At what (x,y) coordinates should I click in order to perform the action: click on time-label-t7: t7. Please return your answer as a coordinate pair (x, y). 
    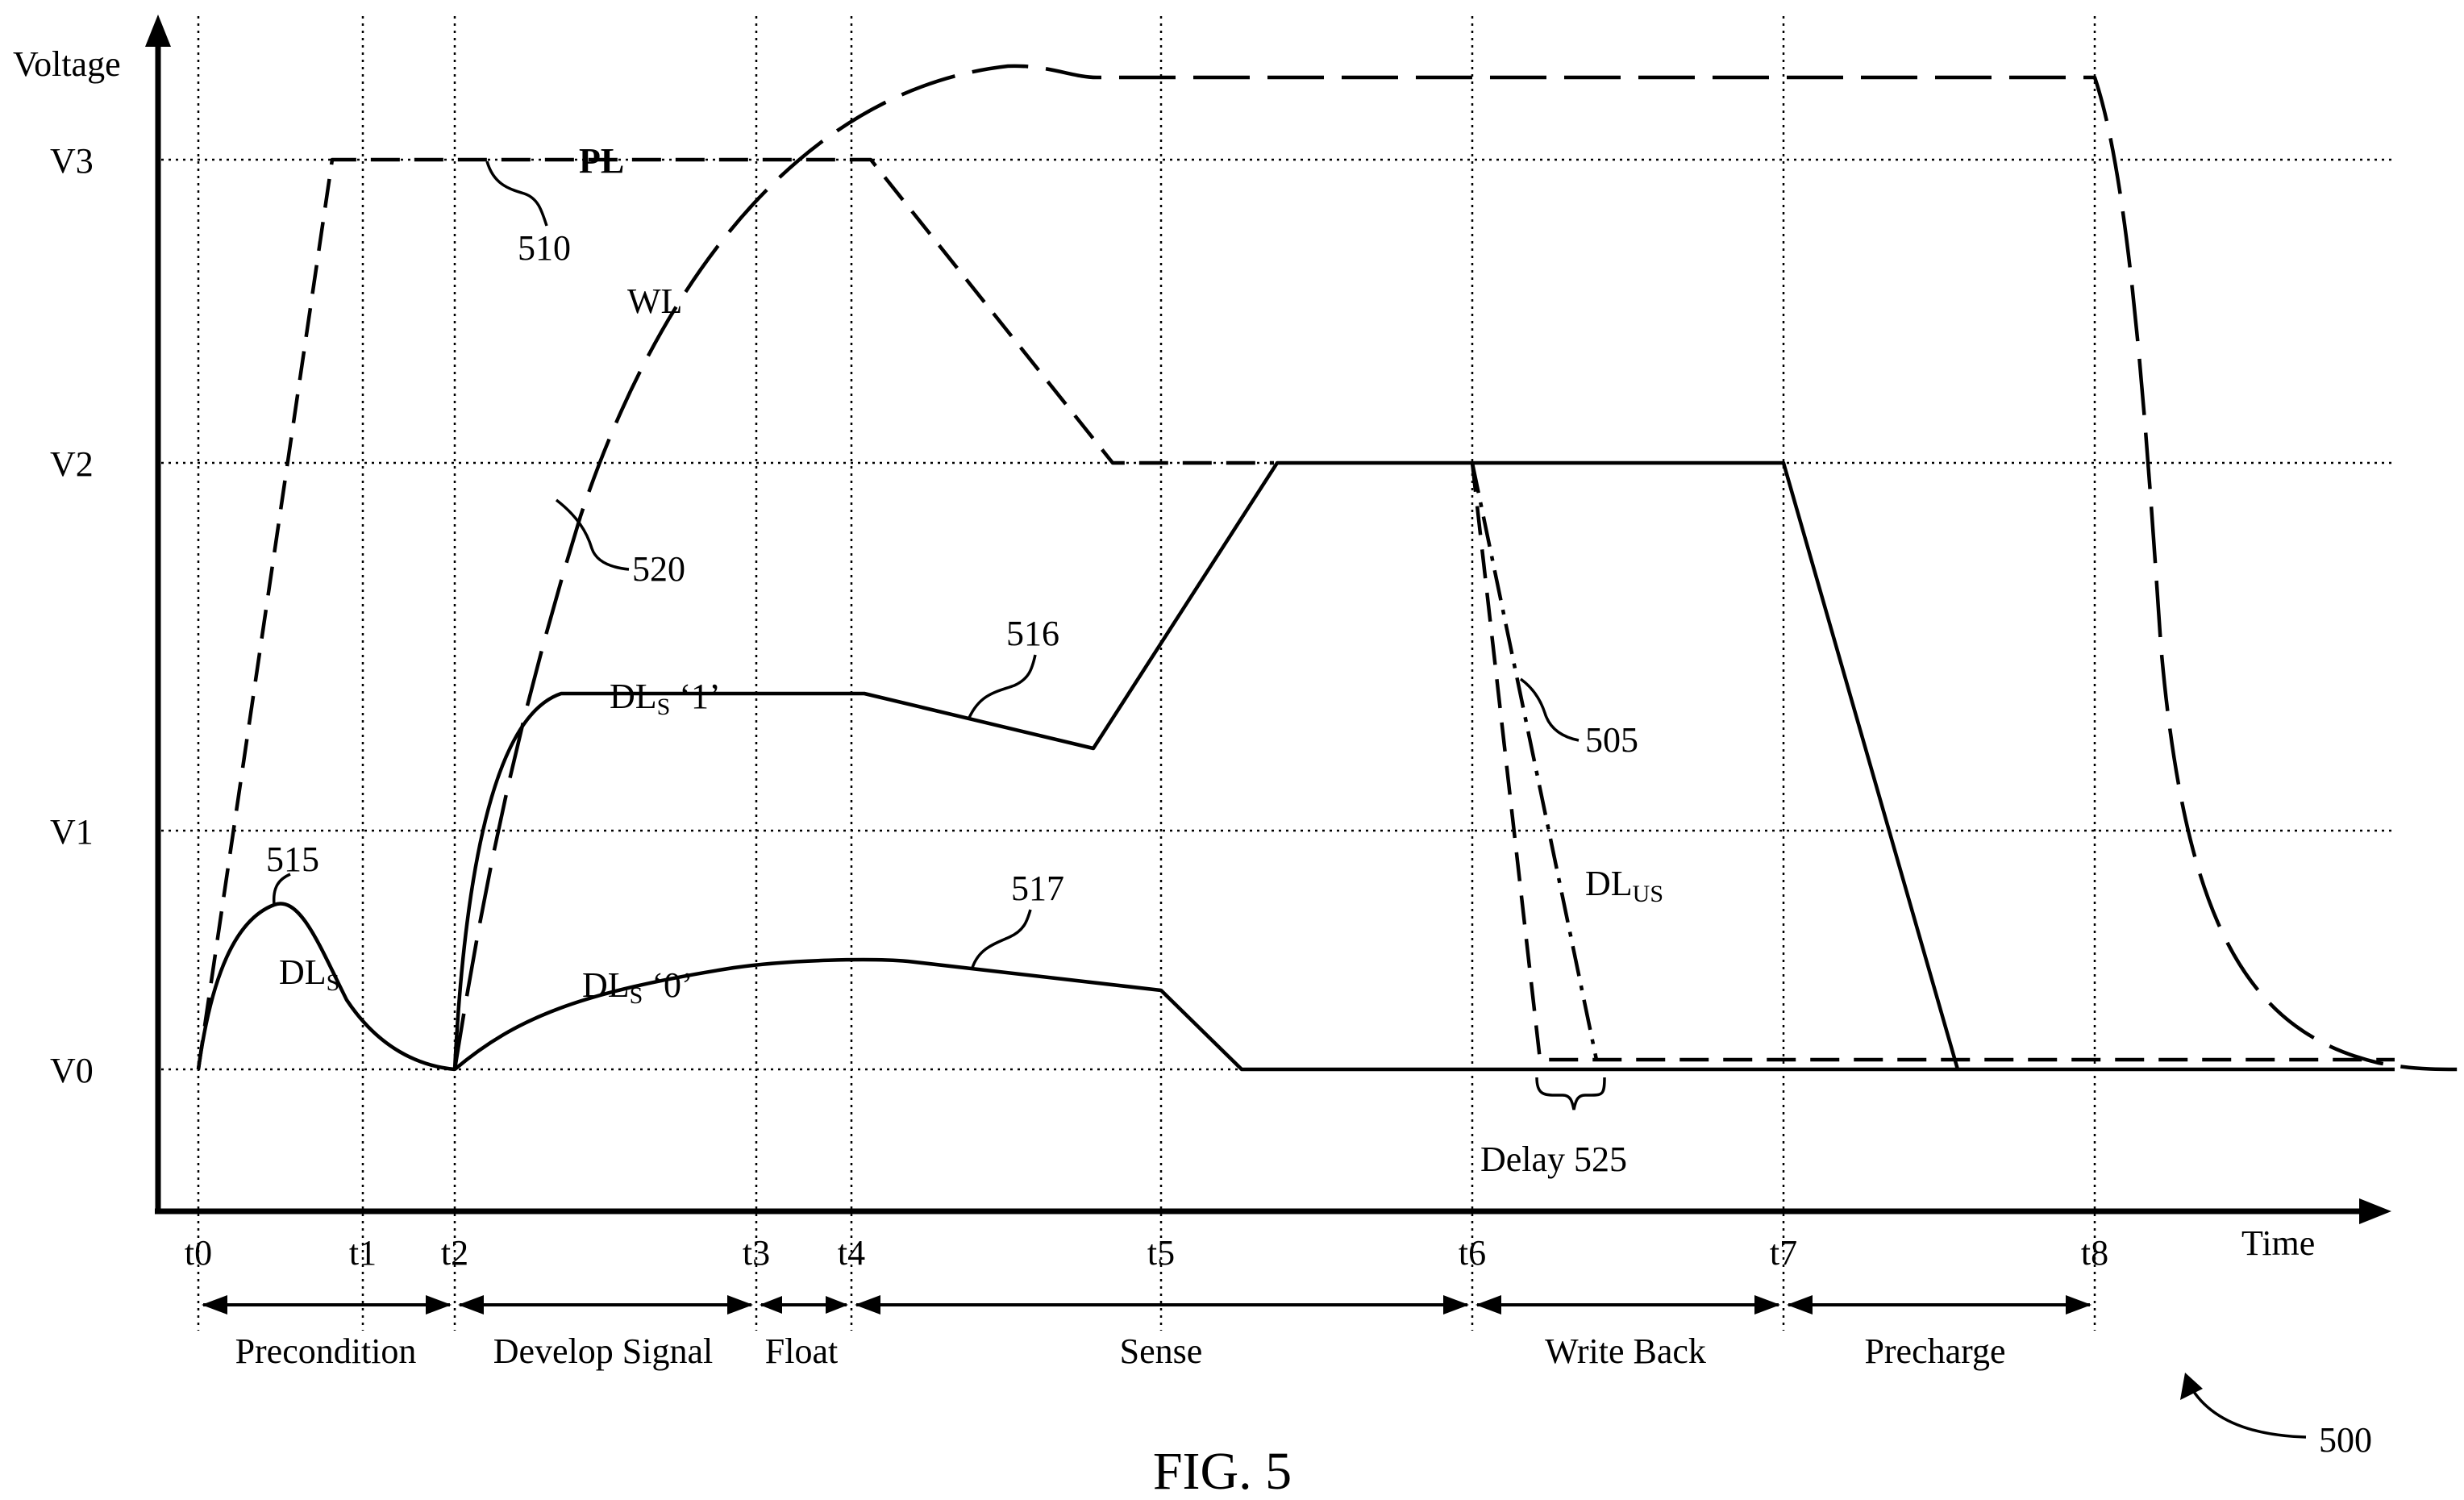
    Looking at the image, I should click on (1783, 1253).